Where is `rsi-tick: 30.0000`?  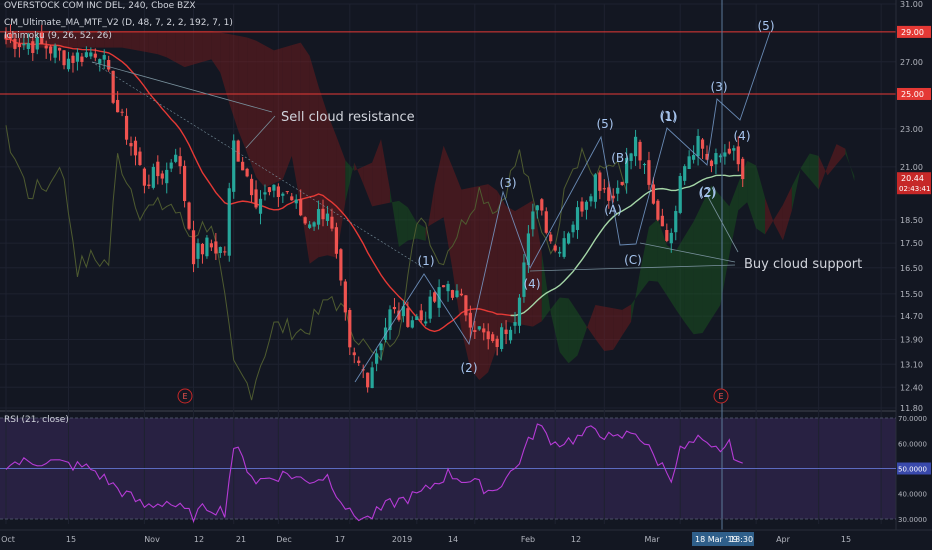 rsi-tick: 30.0000 is located at coordinates (912, 520).